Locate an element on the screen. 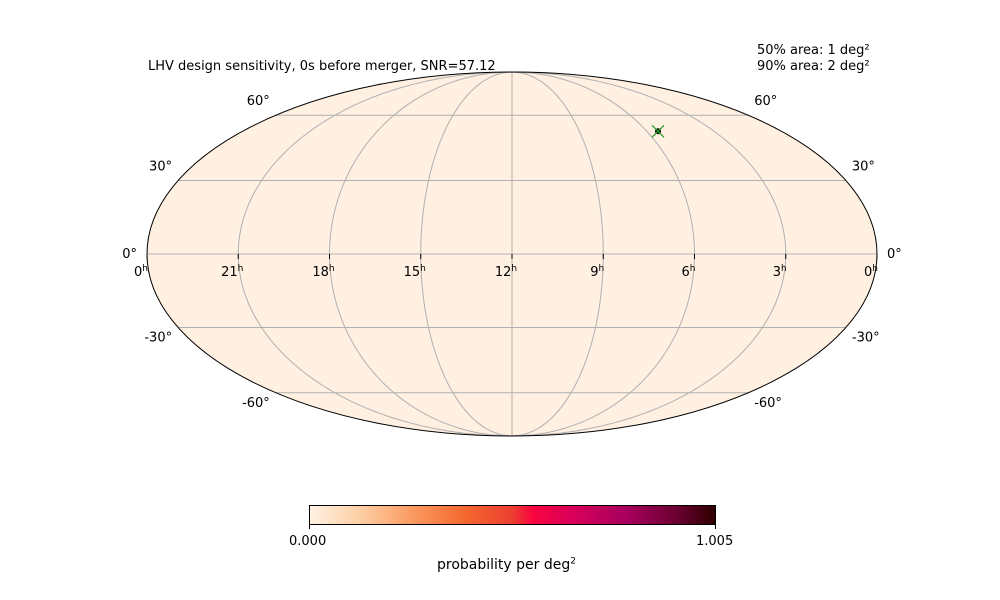 This screenshot has width=1000, height=600. dec-label-right: 60° is located at coordinates (765, 101).